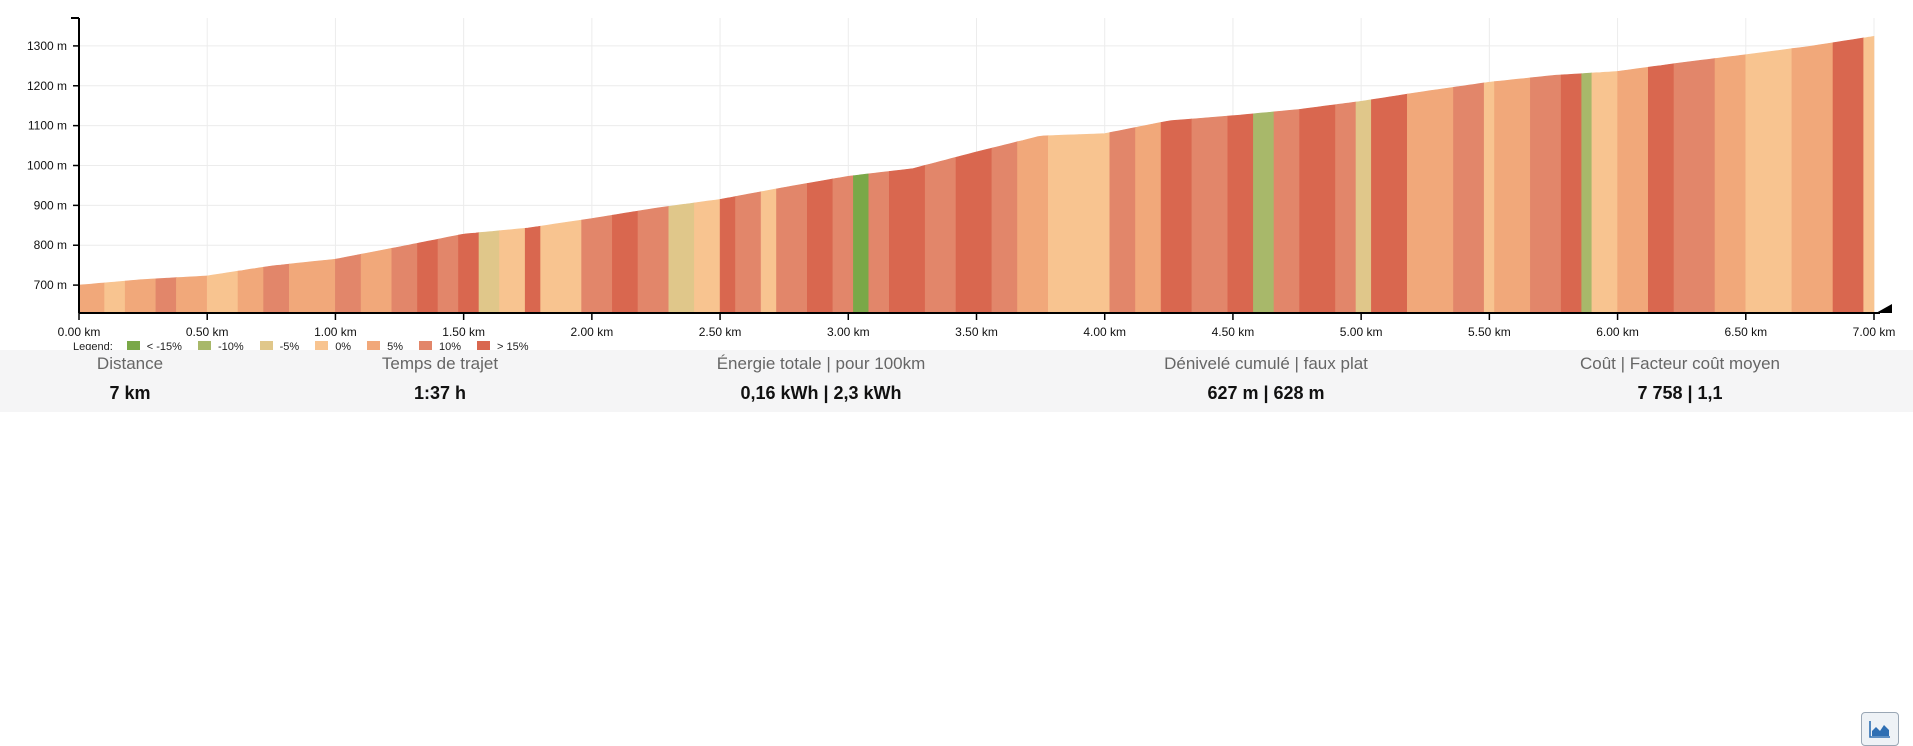 This screenshot has height=746, width=1913. What do you see at coordinates (47, 126) in the screenshot?
I see `y-tick-label: 1100 m` at bounding box center [47, 126].